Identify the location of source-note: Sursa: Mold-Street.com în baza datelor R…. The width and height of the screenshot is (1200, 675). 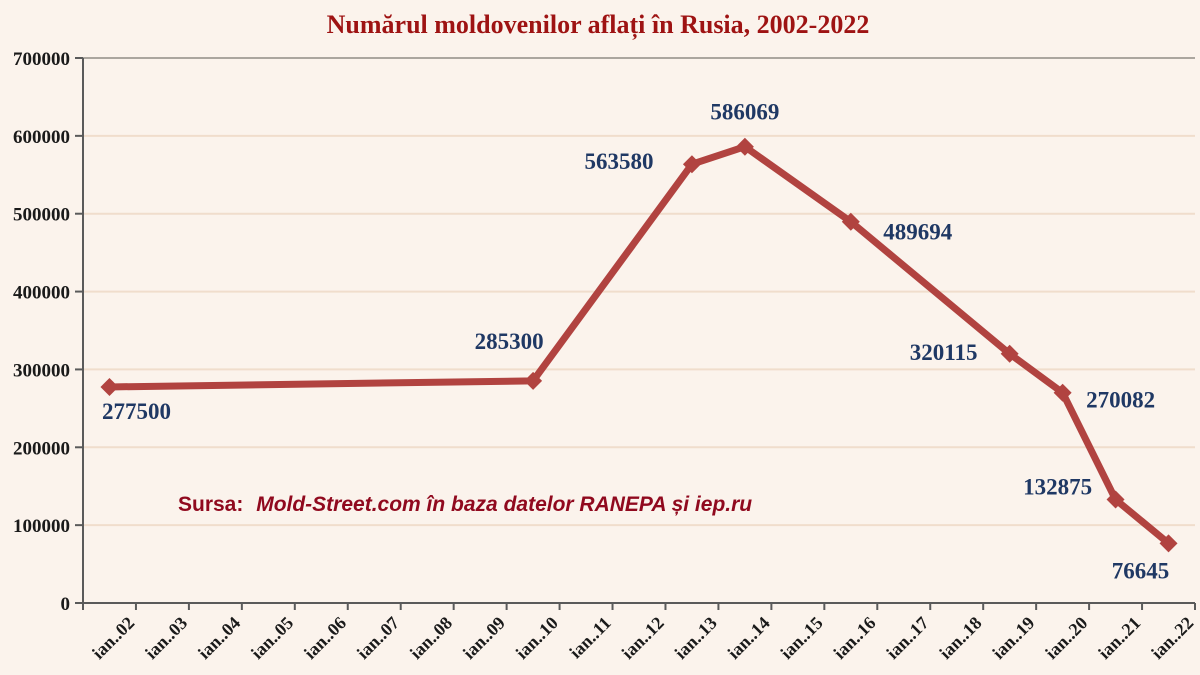
(465, 504).